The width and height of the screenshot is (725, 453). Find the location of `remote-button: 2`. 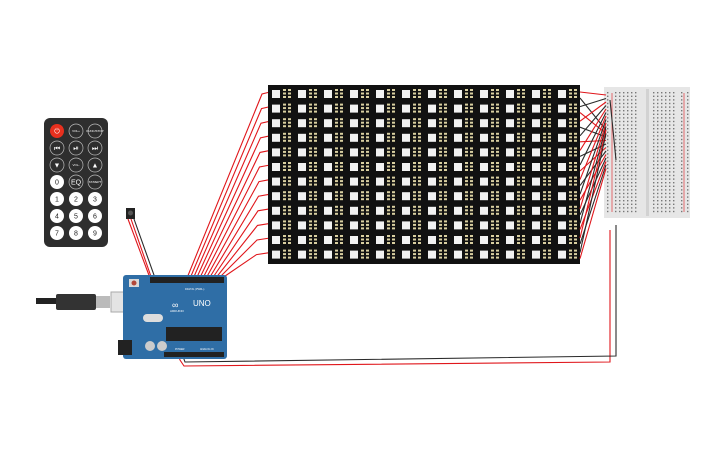

remote-button: 2 is located at coordinates (76, 199).